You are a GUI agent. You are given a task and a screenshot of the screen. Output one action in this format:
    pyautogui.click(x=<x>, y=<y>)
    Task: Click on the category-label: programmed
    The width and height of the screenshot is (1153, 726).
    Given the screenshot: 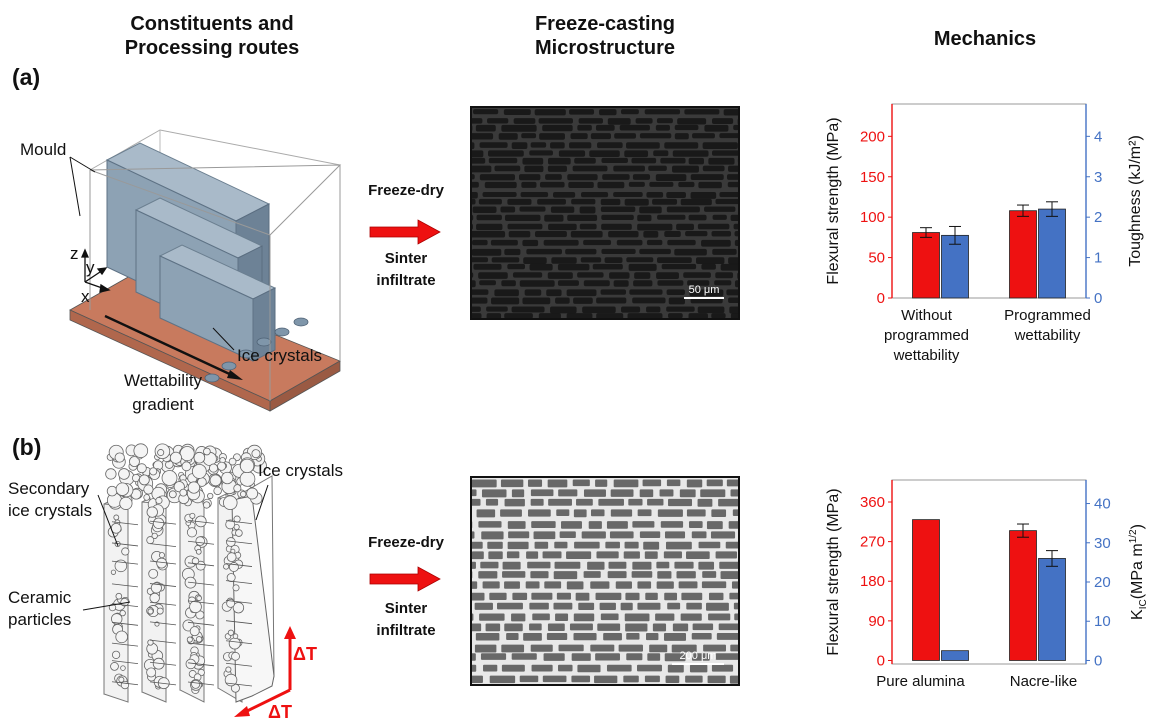 What is the action you would take?
    pyautogui.click(x=926, y=335)
    